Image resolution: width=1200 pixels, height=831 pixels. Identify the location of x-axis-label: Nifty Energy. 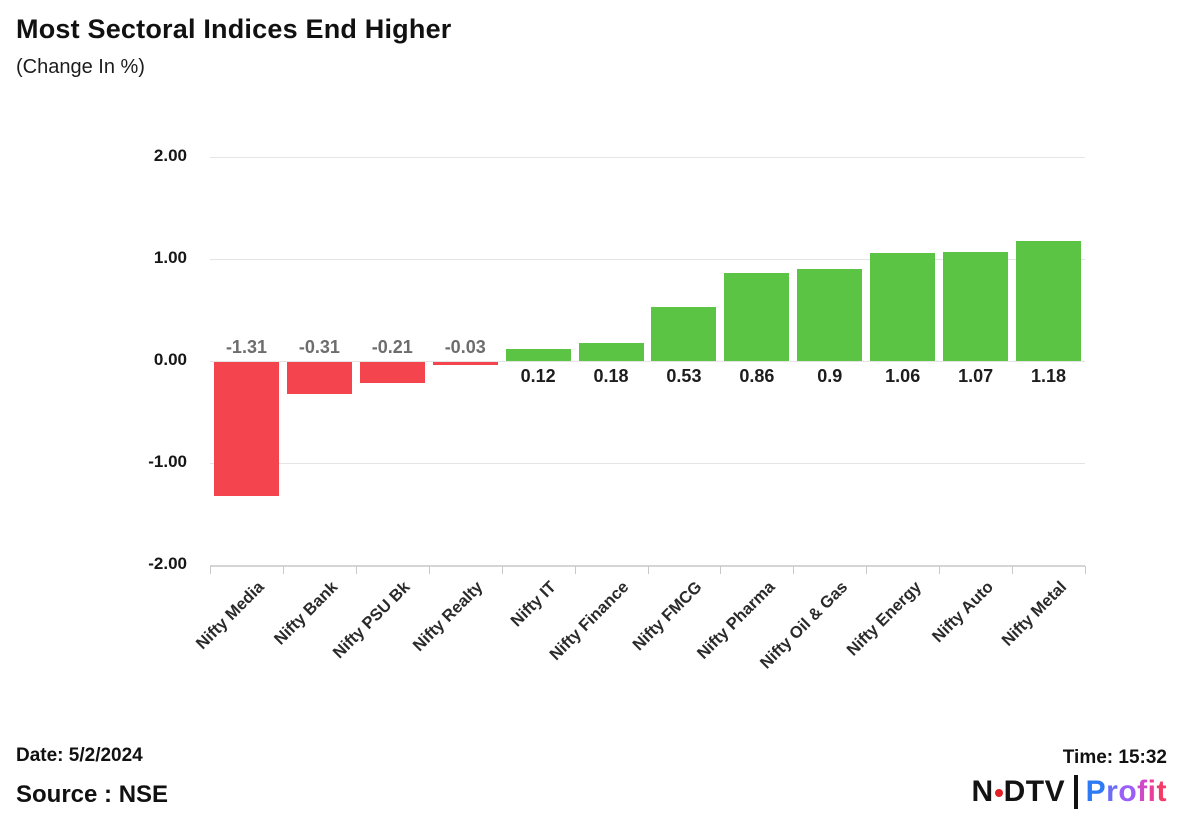
(883, 619).